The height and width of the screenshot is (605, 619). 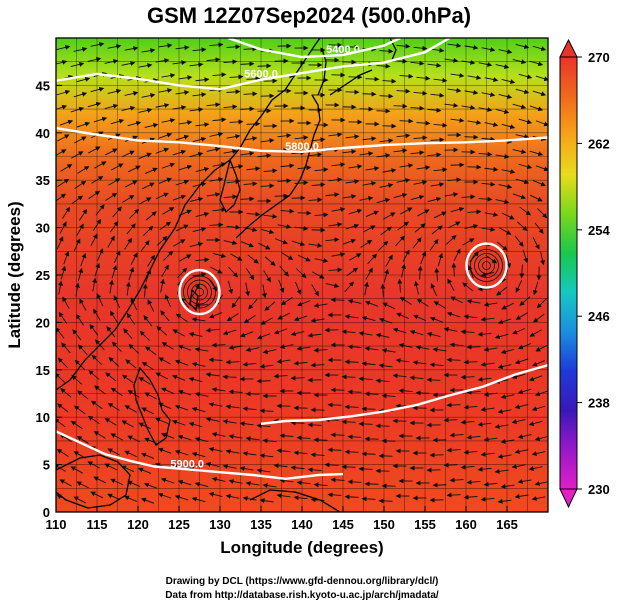 What do you see at coordinates (593, 273) in the screenshot?
I see `colorbar-ticks: 270 262 254 246 238 230` at bounding box center [593, 273].